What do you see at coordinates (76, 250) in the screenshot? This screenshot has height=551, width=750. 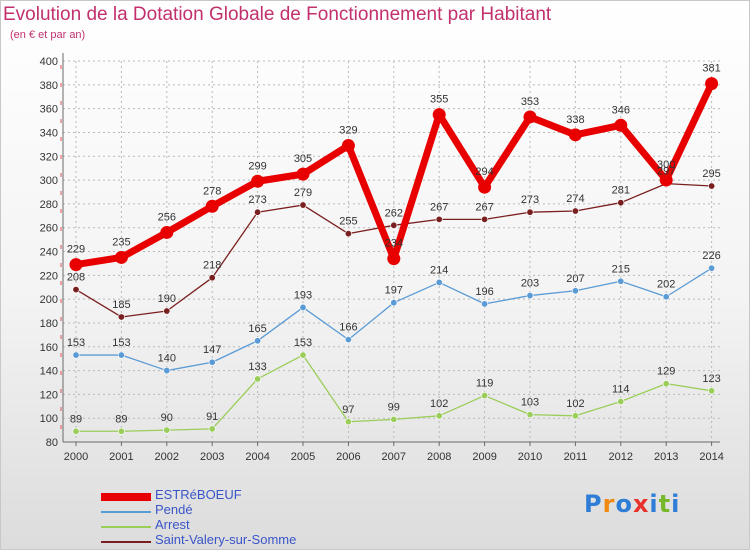 I see `data-label: 229` at bounding box center [76, 250].